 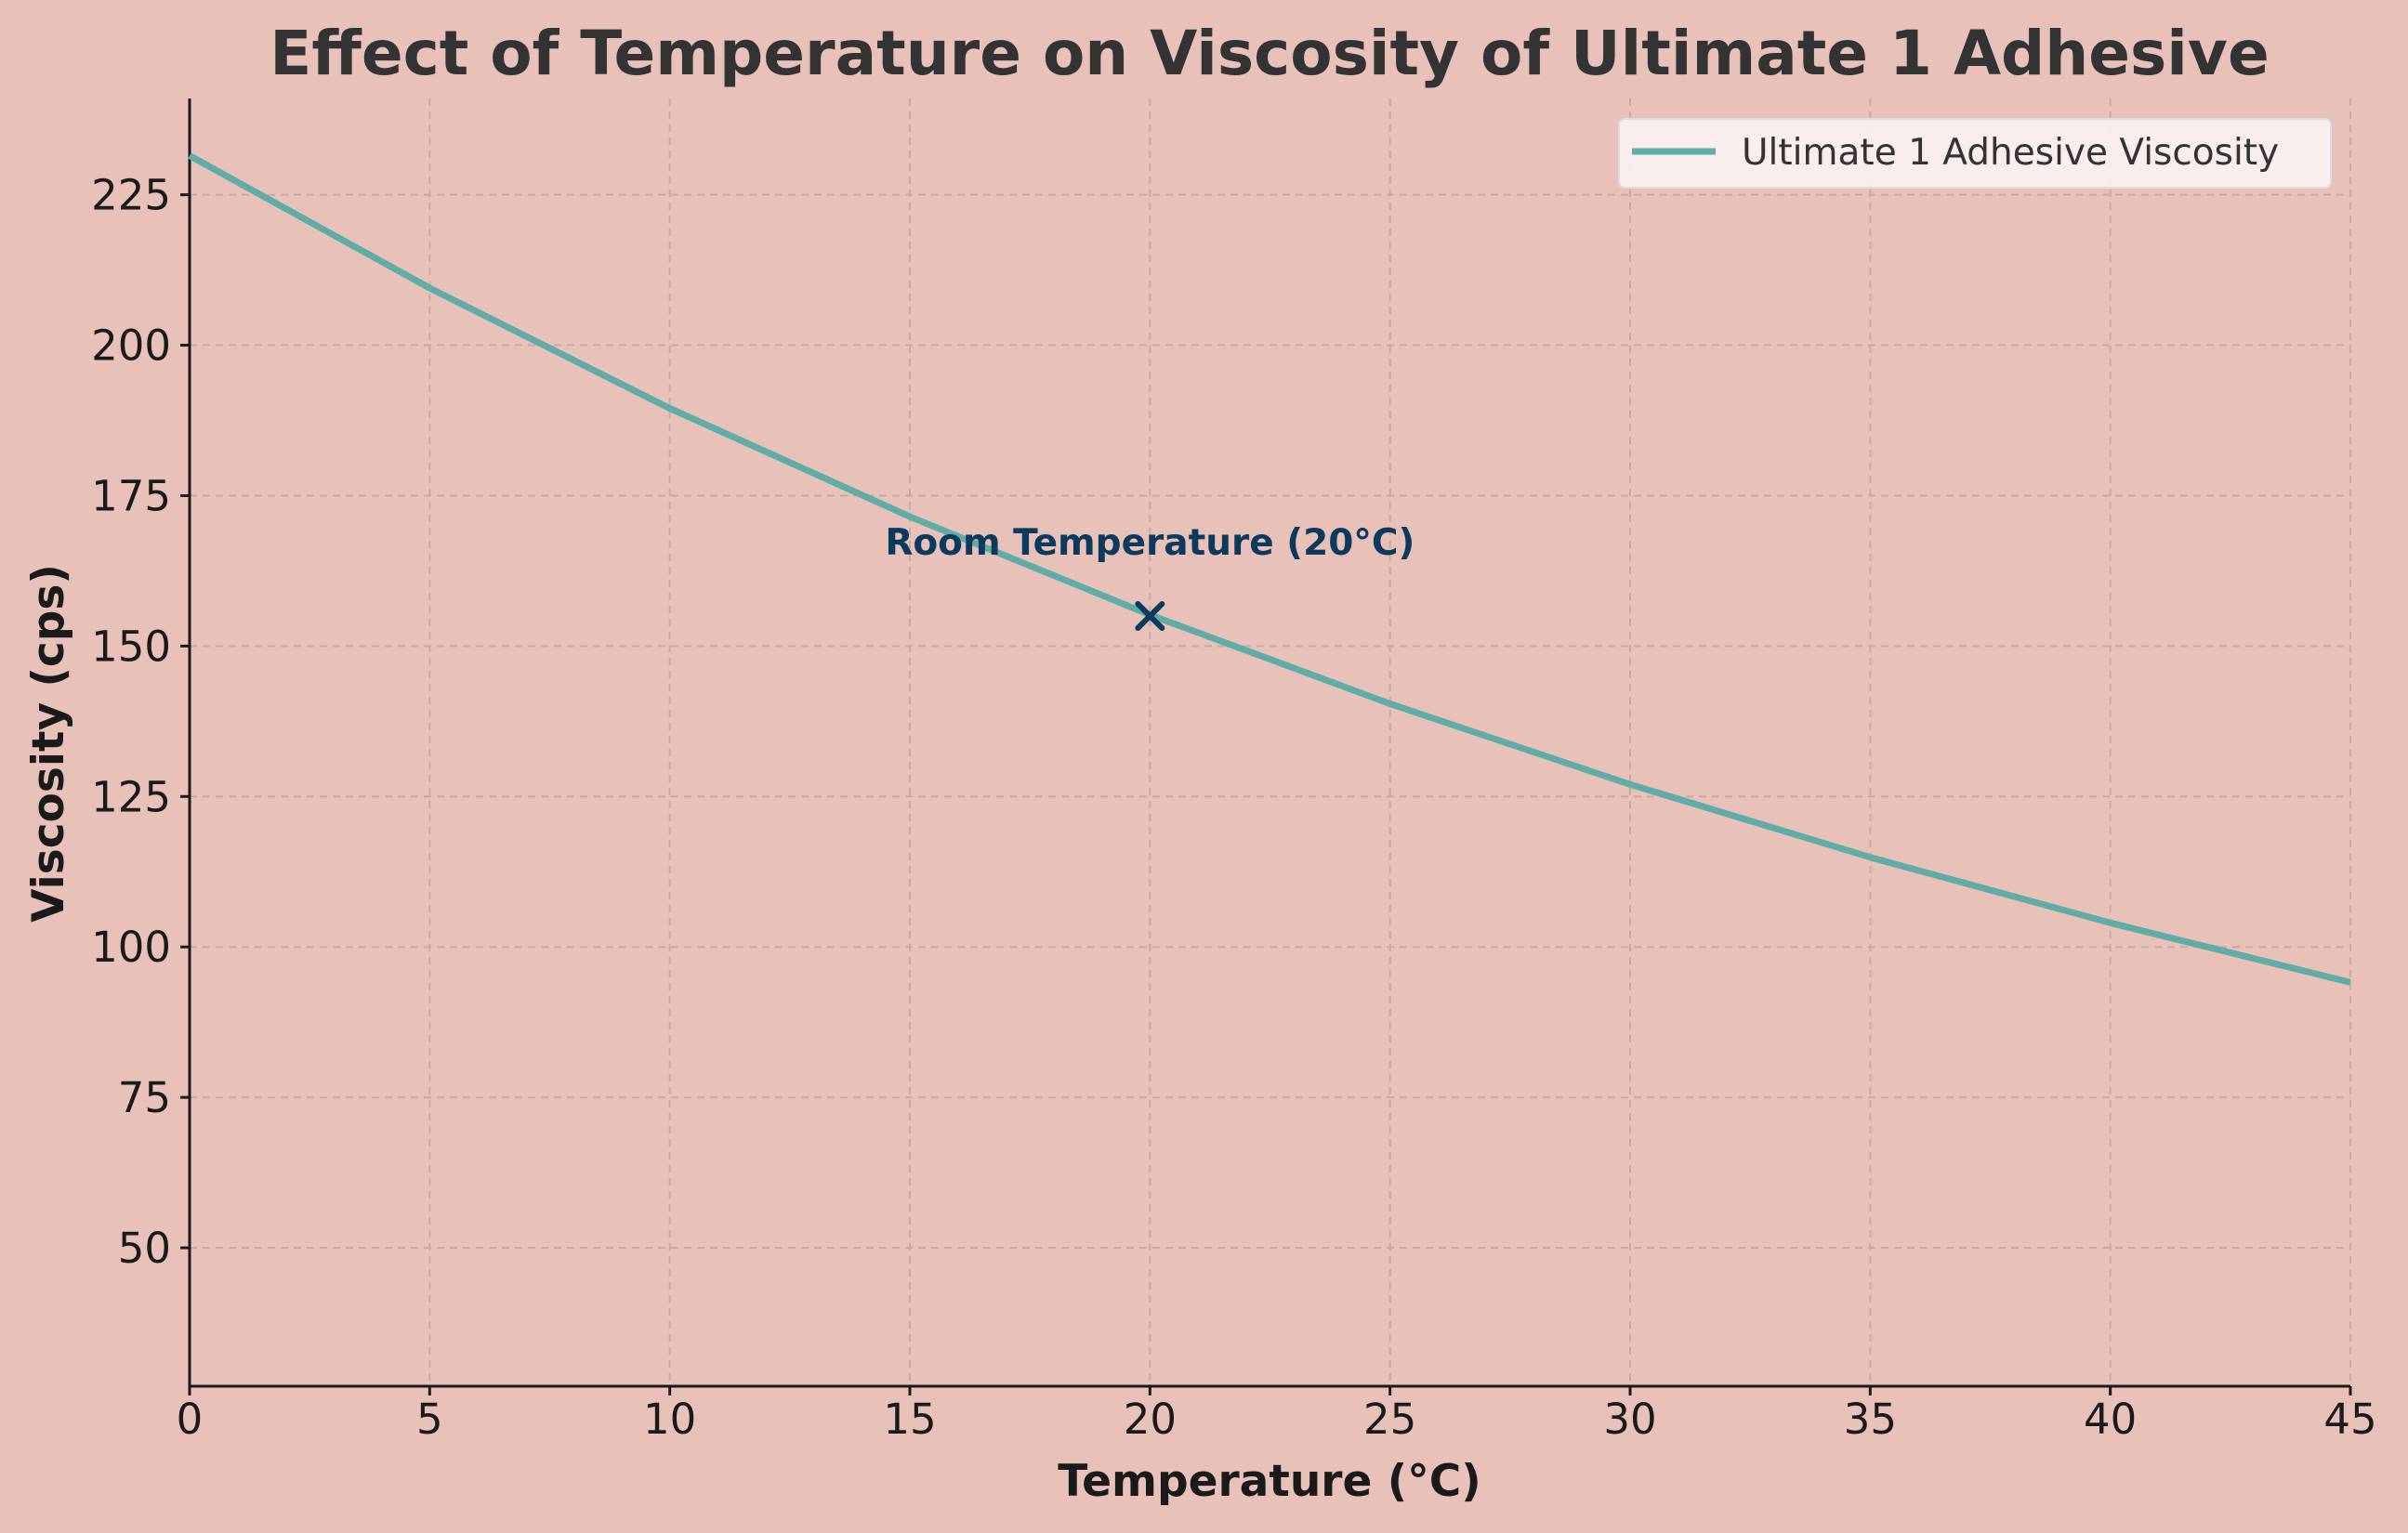 What do you see at coordinates (144, 1097) in the screenshot?
I see `y-tick-label: 75` at bounding box center [144, 1097].